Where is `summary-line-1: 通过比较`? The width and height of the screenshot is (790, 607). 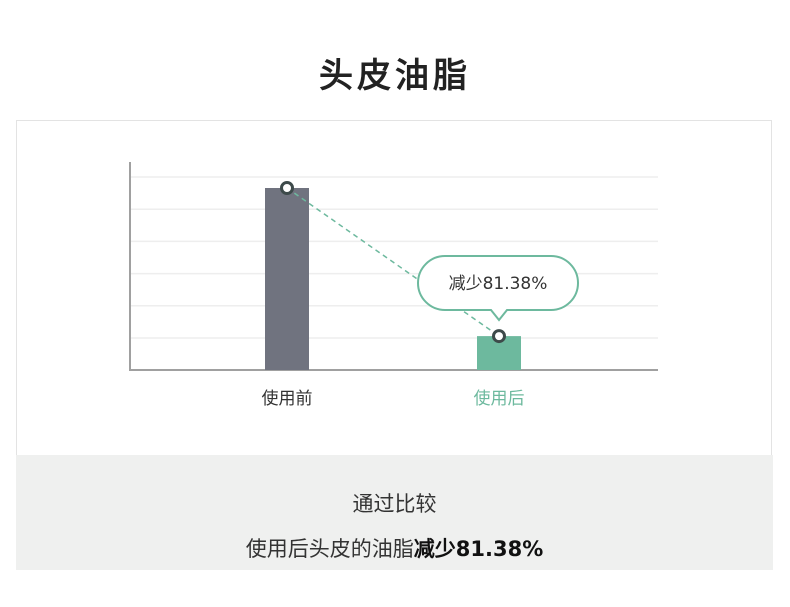 summary-line-1: 通过比较 is located at coordinates (394, 504).